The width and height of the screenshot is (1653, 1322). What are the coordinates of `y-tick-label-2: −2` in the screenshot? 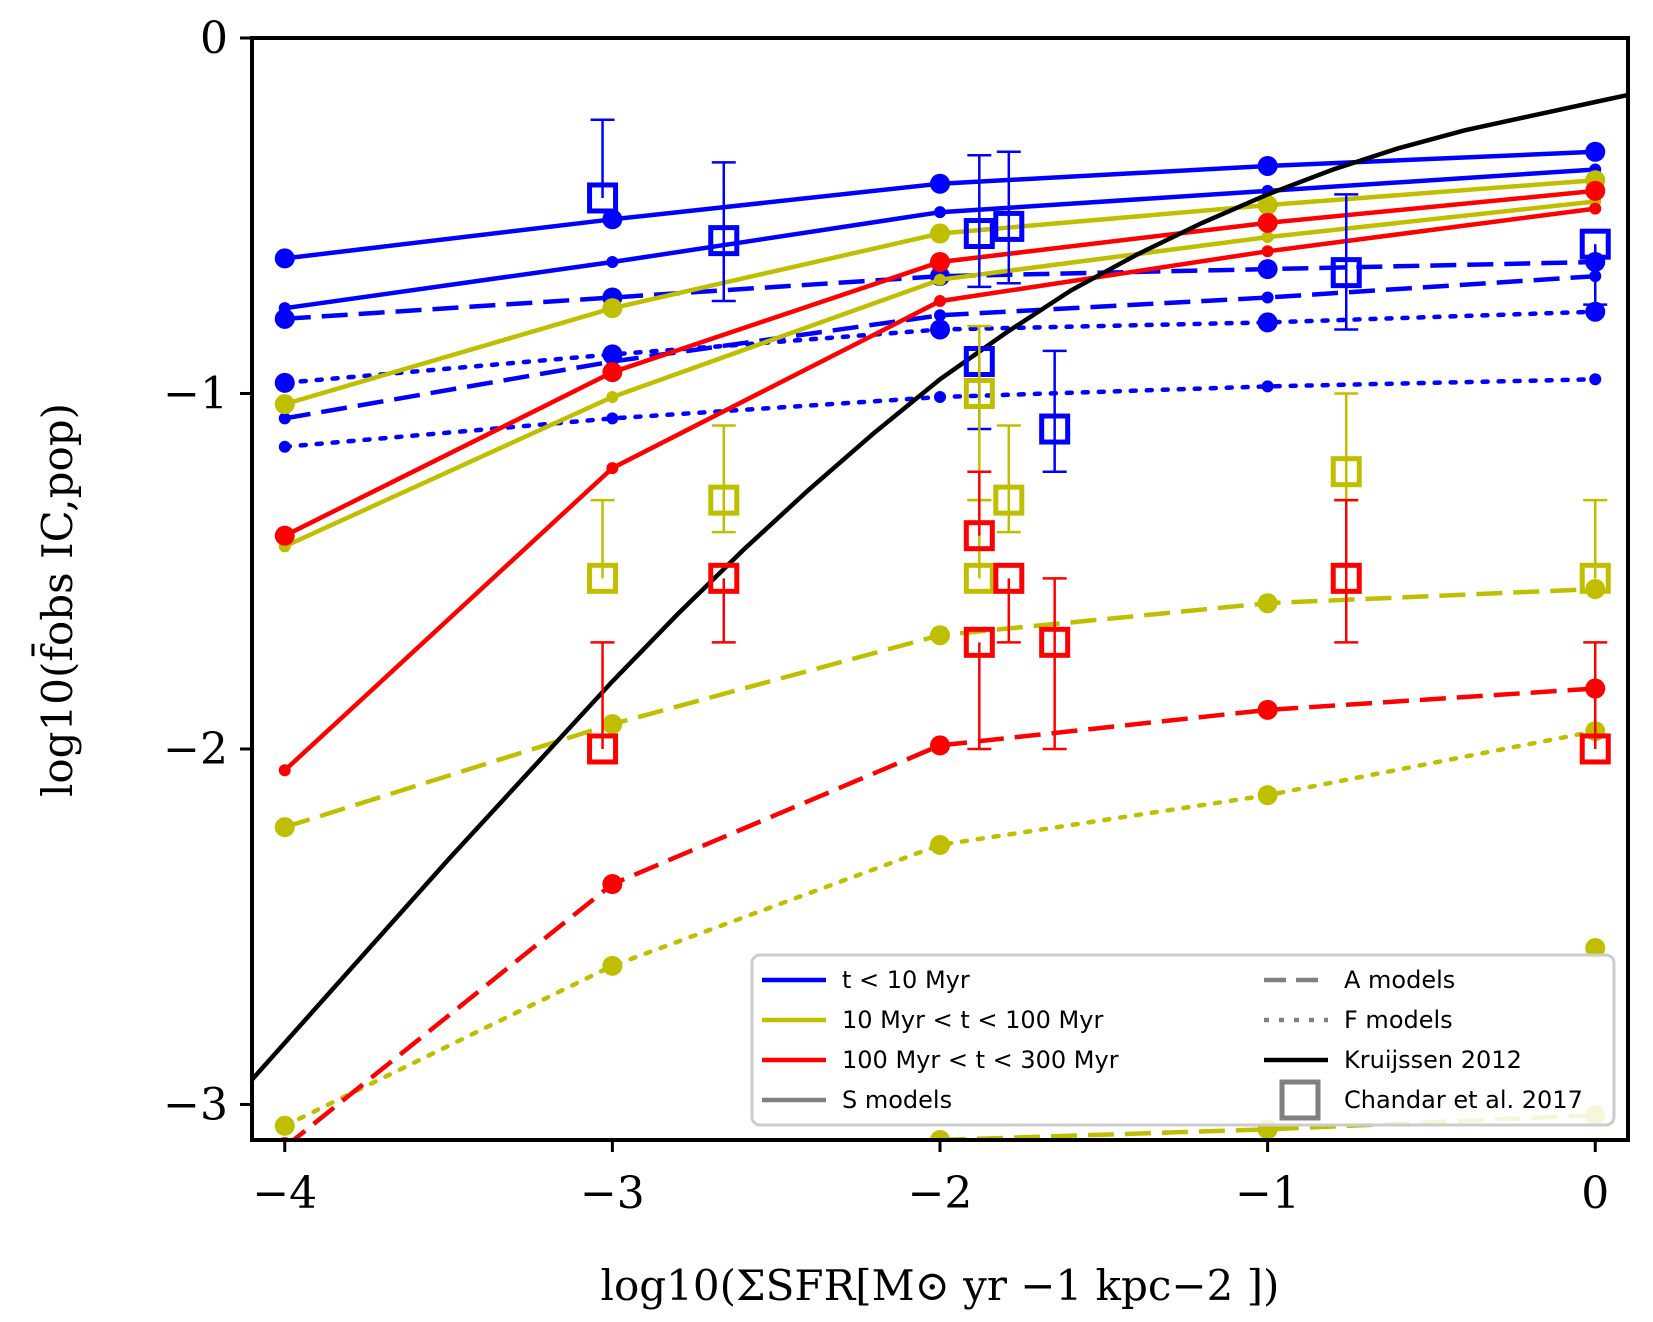 It's located at (195, 749).